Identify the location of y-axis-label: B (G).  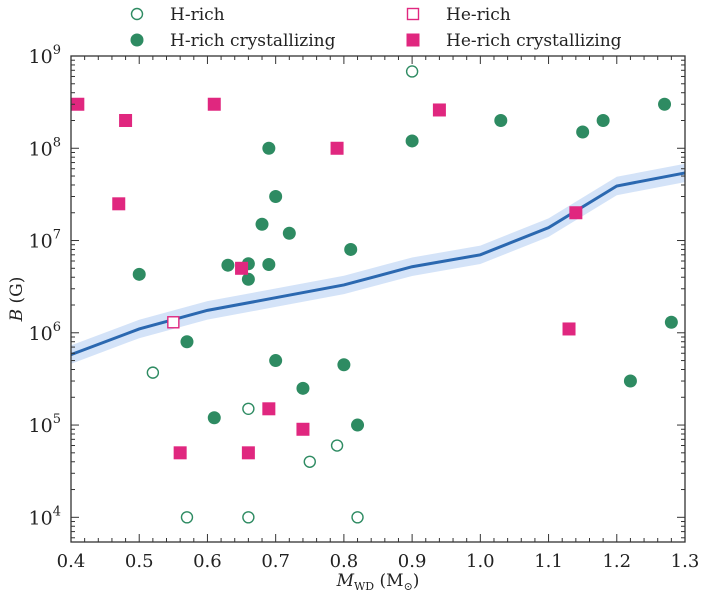
(17, 300).